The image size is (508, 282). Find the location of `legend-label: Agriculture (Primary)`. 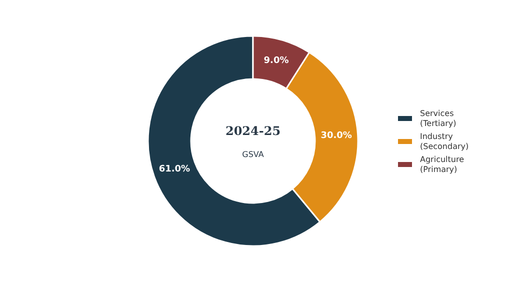

legend-label: Agriculture (Primary) is located at coordinates (442, 164).